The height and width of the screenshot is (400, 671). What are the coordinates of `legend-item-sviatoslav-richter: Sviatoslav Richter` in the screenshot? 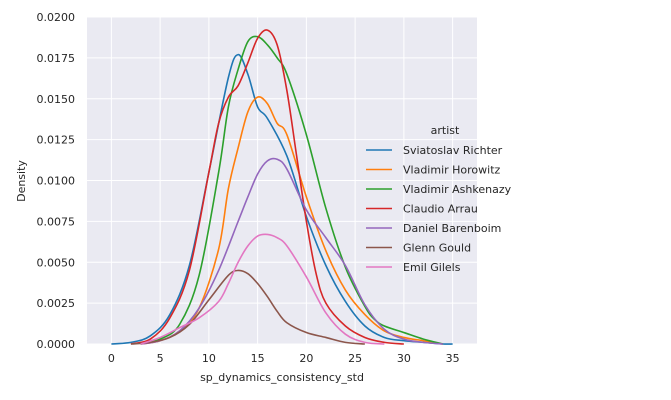 It's located at (434, 150).